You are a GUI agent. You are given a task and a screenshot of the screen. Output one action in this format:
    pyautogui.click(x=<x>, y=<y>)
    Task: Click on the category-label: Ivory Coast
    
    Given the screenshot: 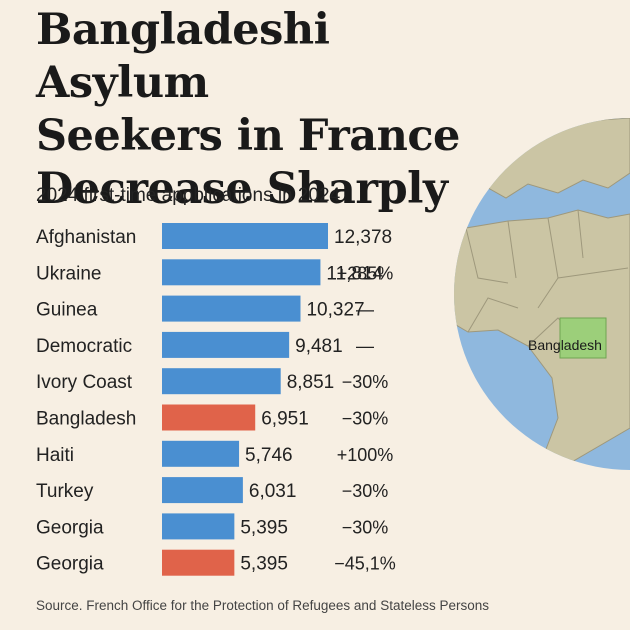 What is the action you would take?
    pyautogui.click(x=84, y=382)
    